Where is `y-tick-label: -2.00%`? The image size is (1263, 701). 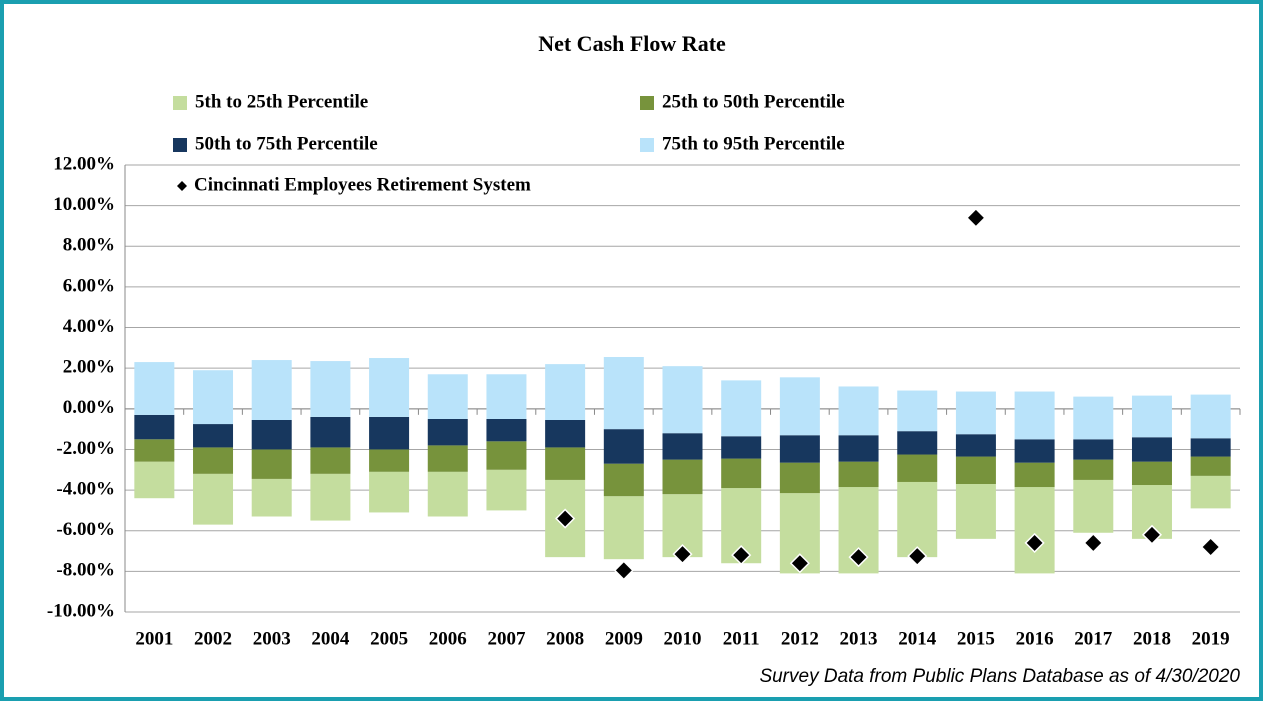
y-tick-label: -2.00% is located at coordinates (85, 448).